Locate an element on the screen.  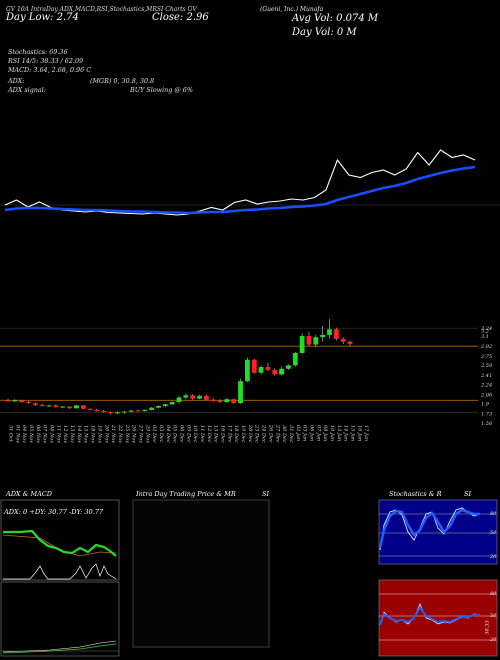
day-low: Day Low: 2.74 is located at coordinates (42, 17).